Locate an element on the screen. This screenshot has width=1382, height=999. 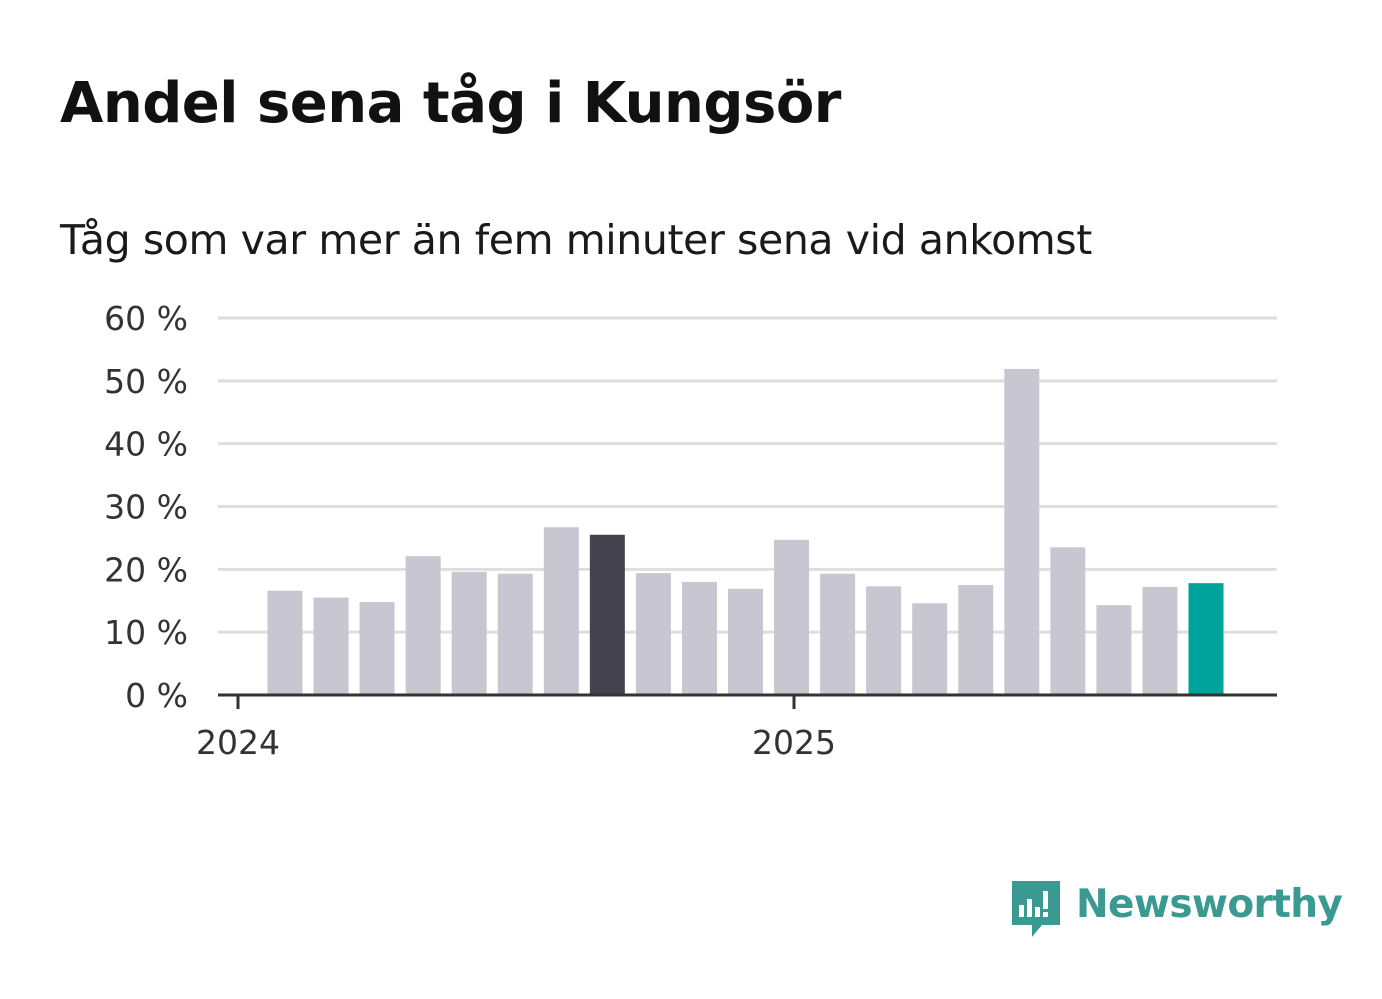
brand: Newsworthy is located at coordinates (1176, 910).